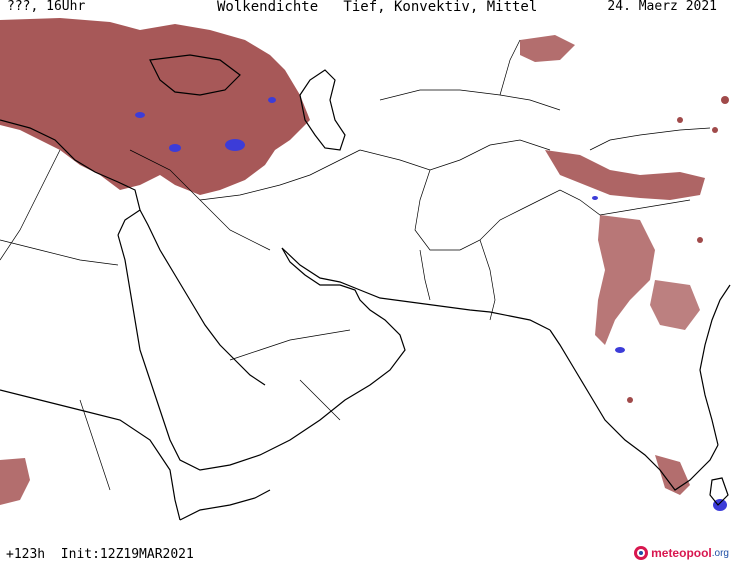 The height and width of the screenshot is (566, 733). What do you see at coordinates (155, 106) in the screenshot?
I see `cloud-area-europe-turkey` at bounding box center [155, 106].